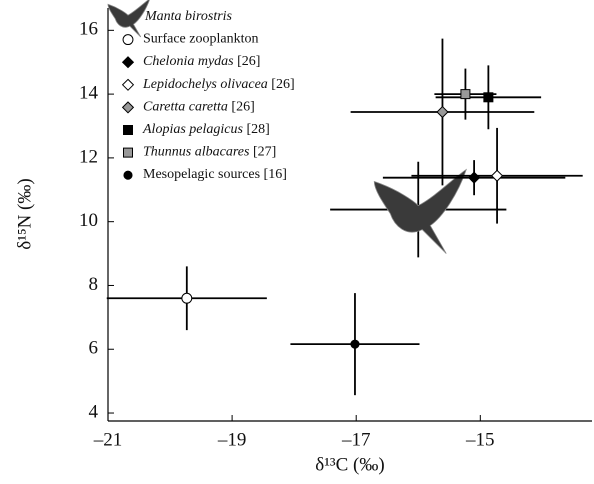  I want to click on legend-name: Lepidochelys olivacea, so click(205, 84).